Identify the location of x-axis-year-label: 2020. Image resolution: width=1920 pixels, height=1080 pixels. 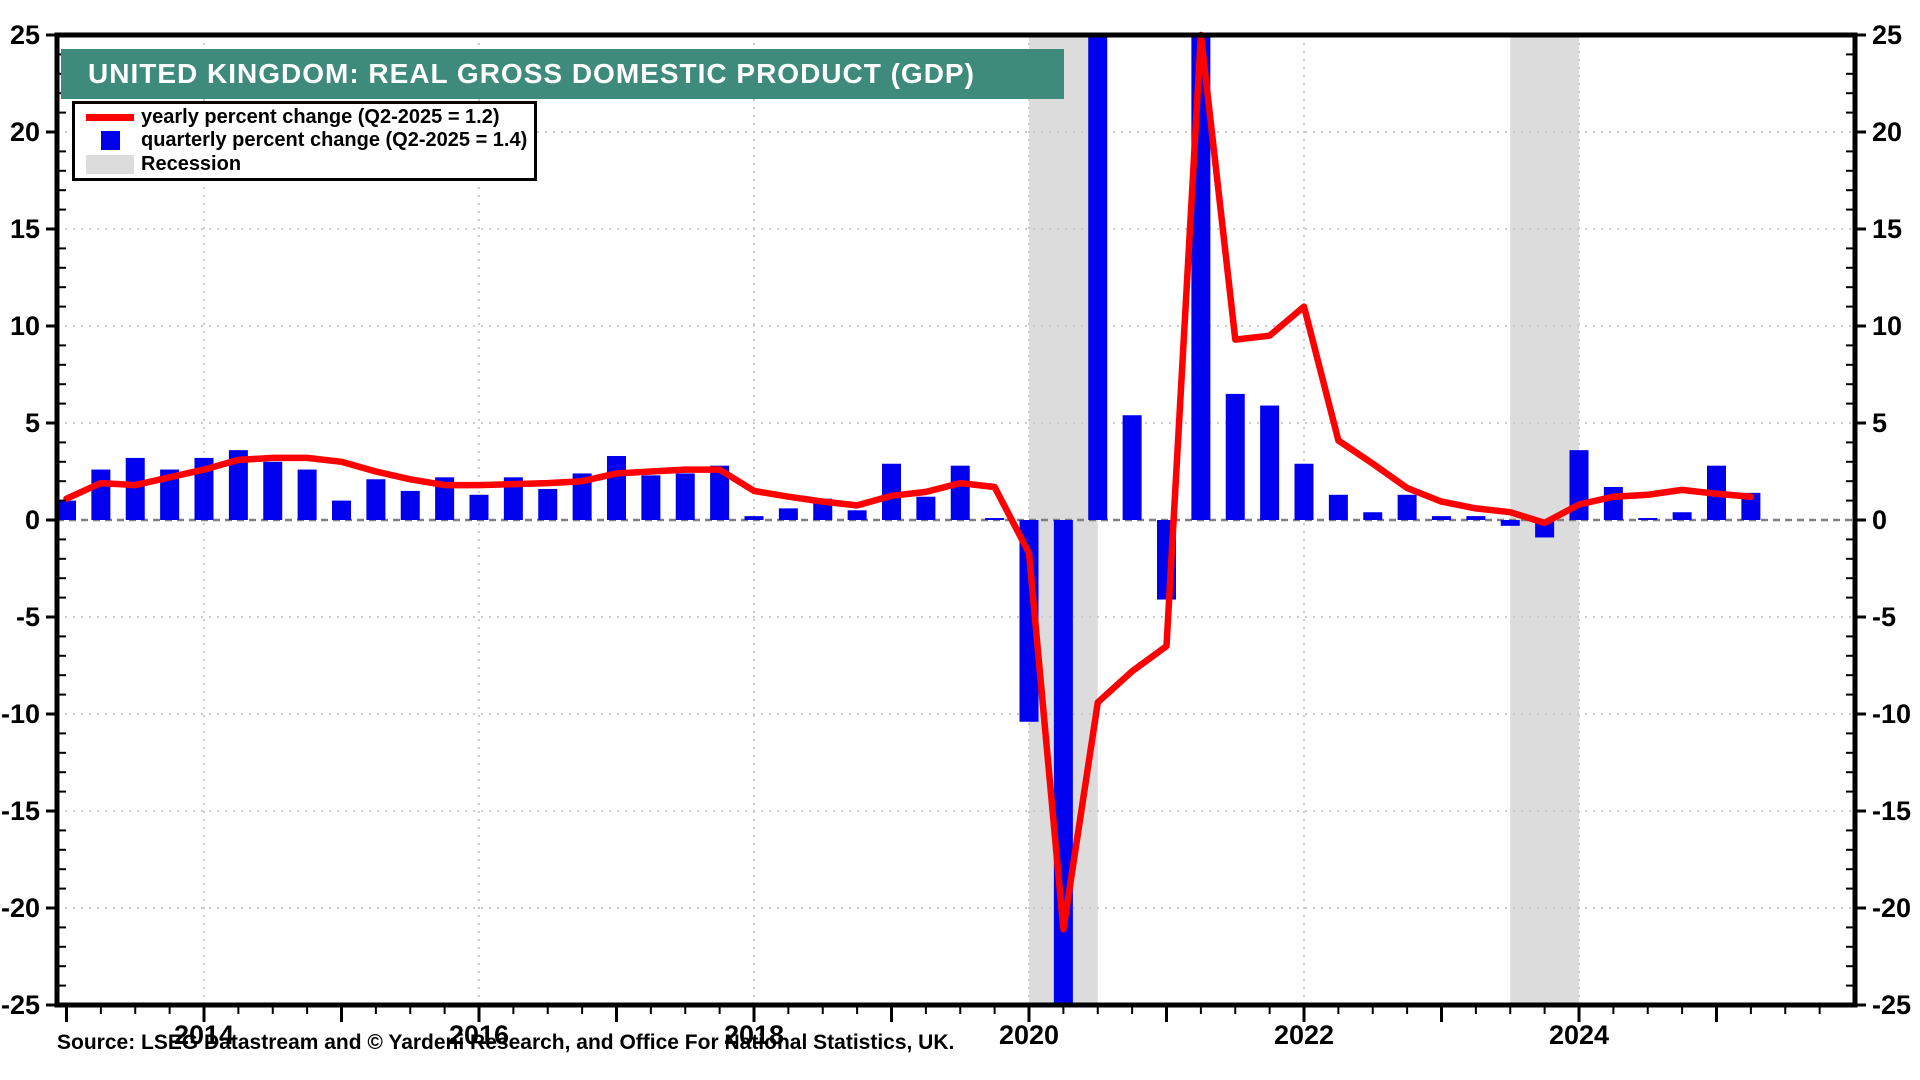
(1029, 1035).